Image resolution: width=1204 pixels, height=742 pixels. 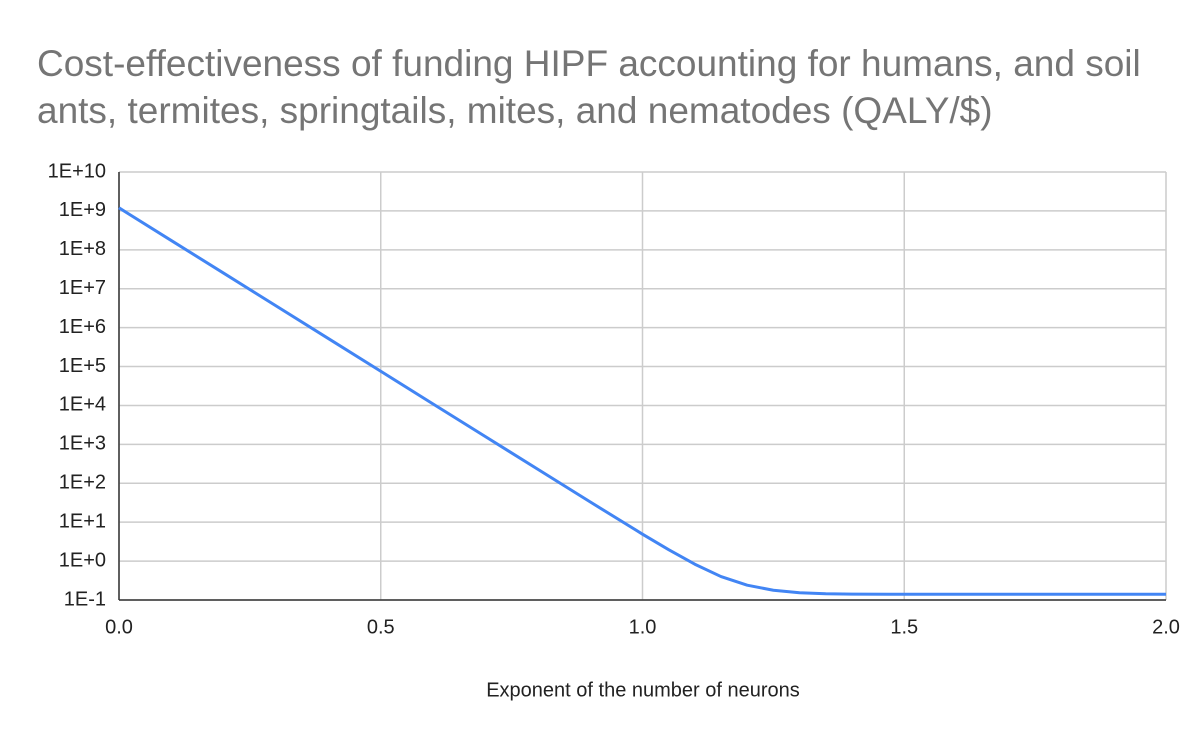 I want to click on y-tick-label: 1E+10, so click(x=77, y=171).